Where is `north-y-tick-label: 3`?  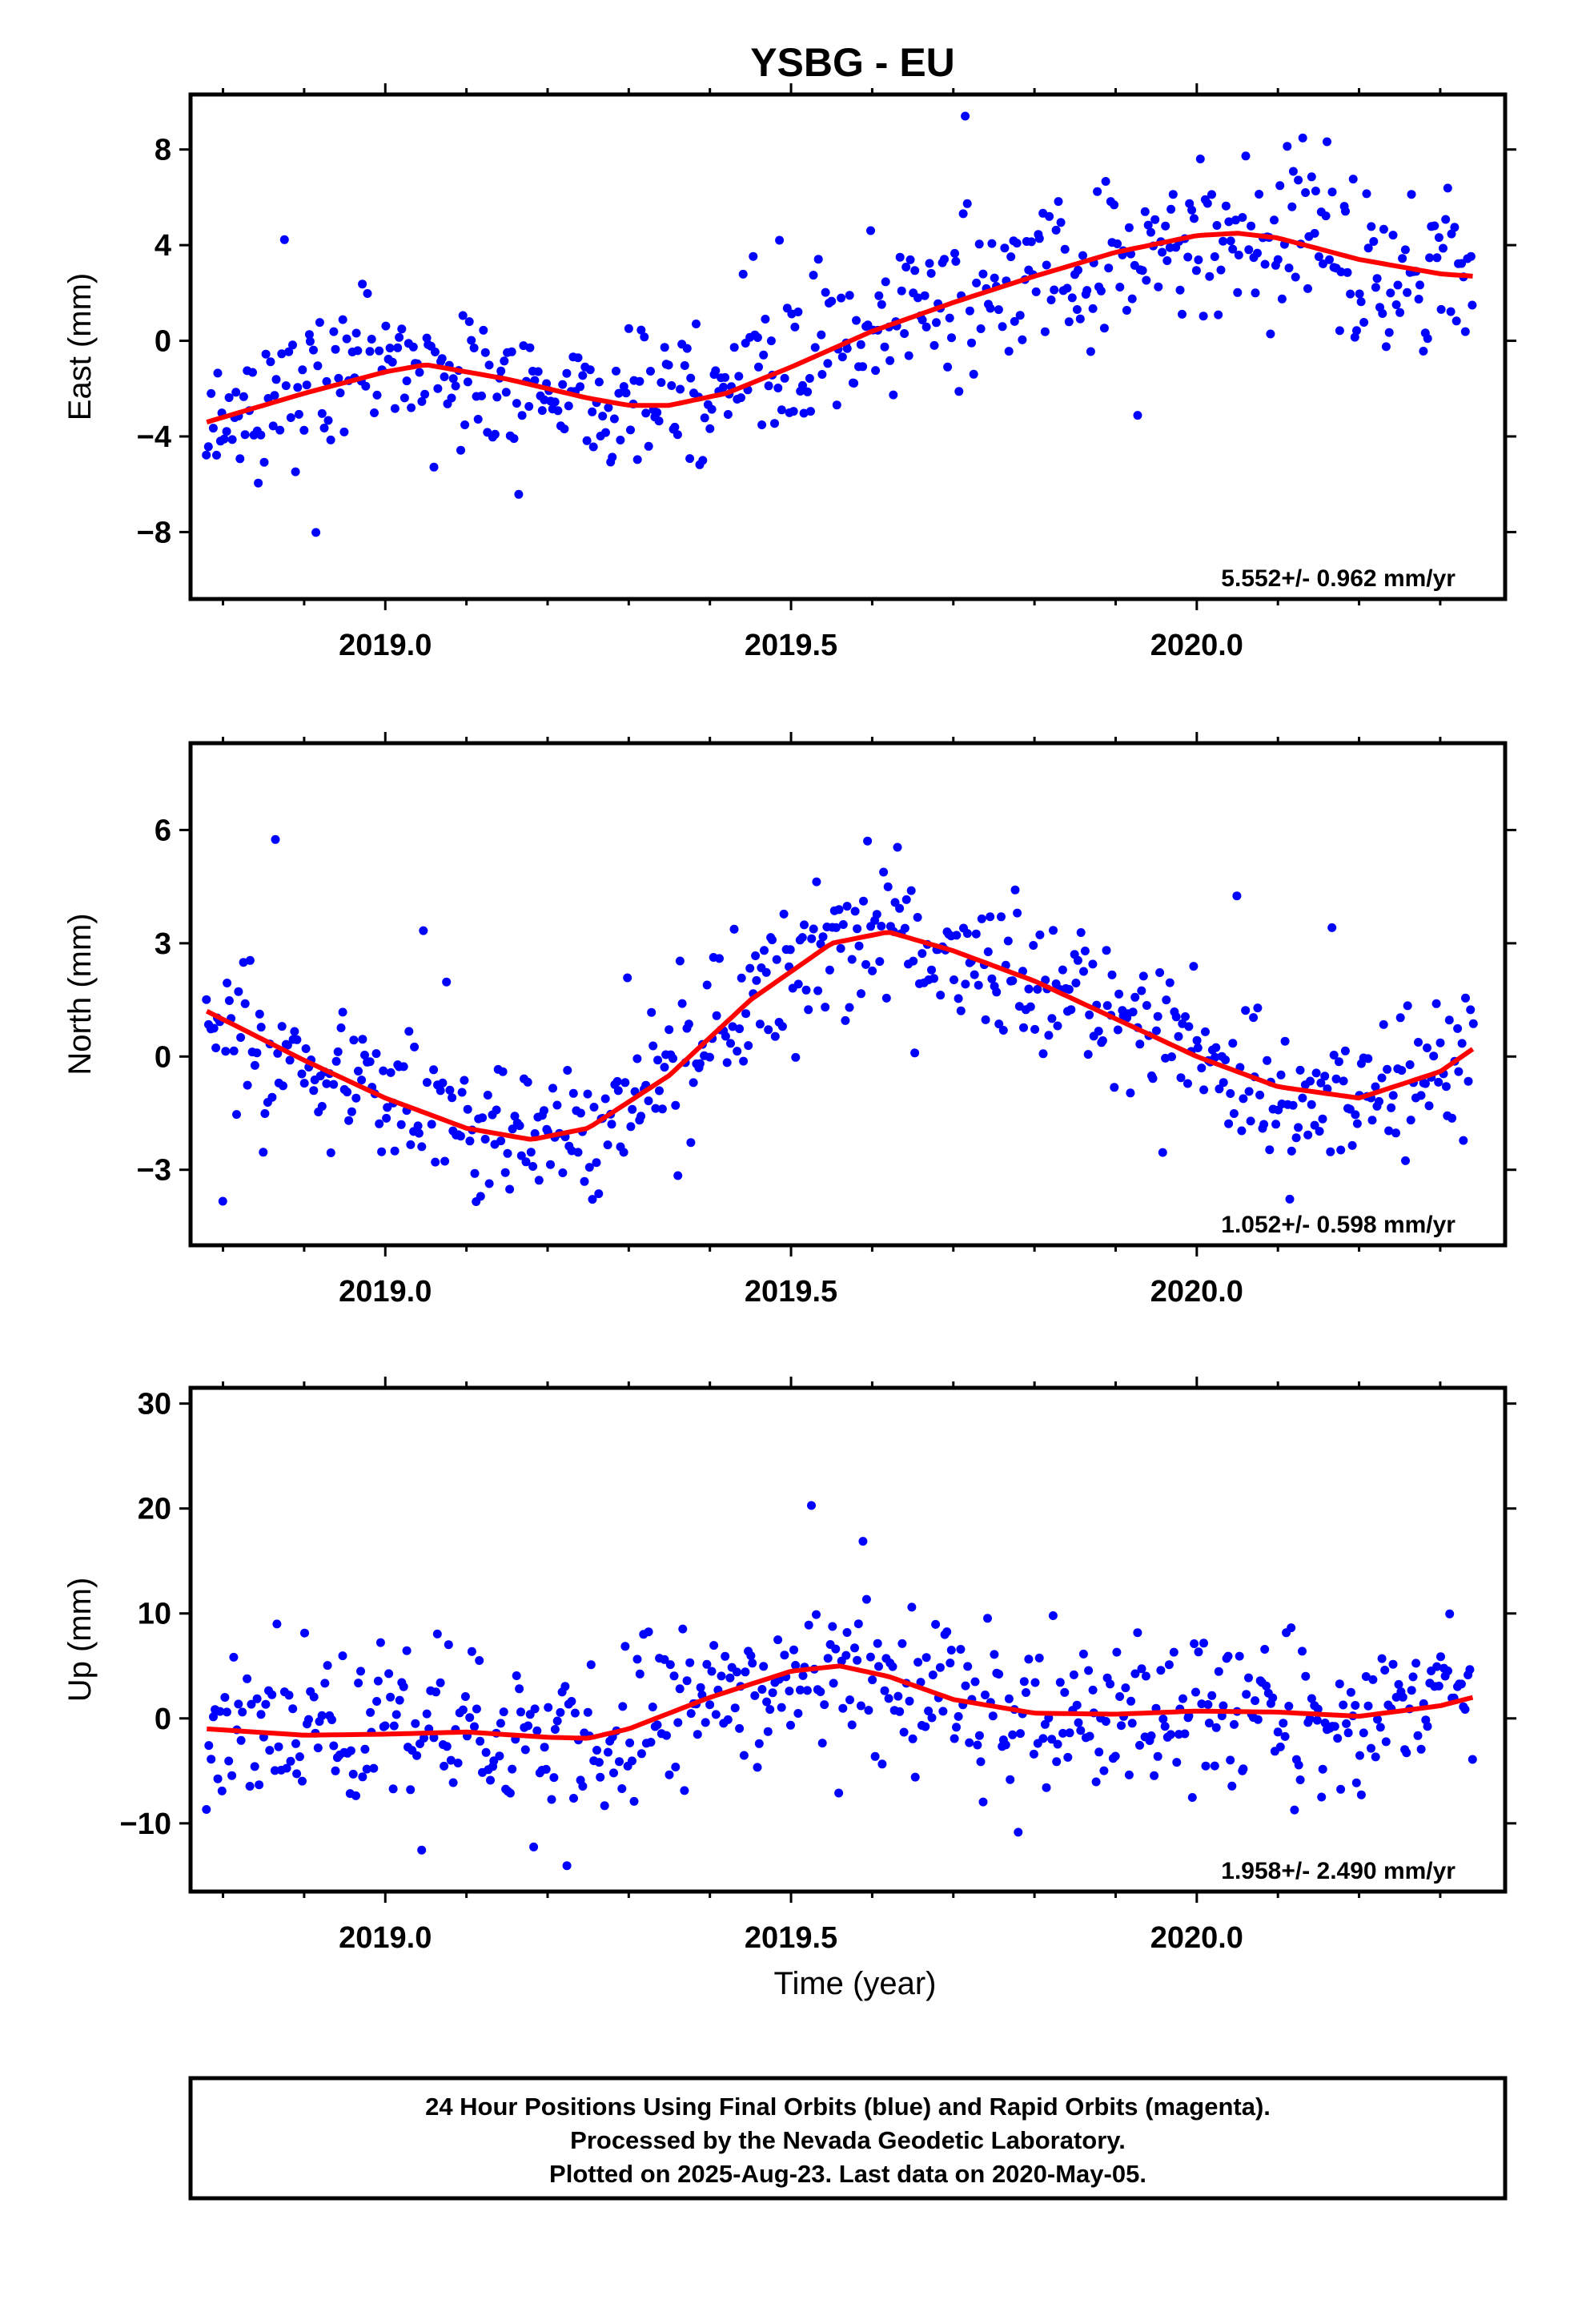
north-y-tick-label: 3 is located at coordinates (163, 944).